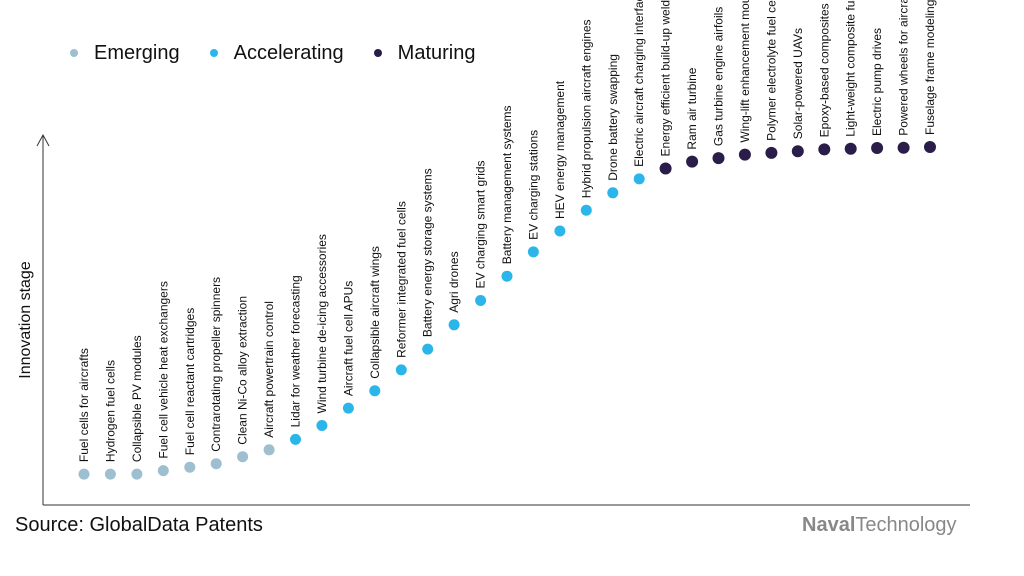 The width and height of the screenshot is (1024, 576). I want to click on data-point-label: Ram air turbine, so click(692, 108).